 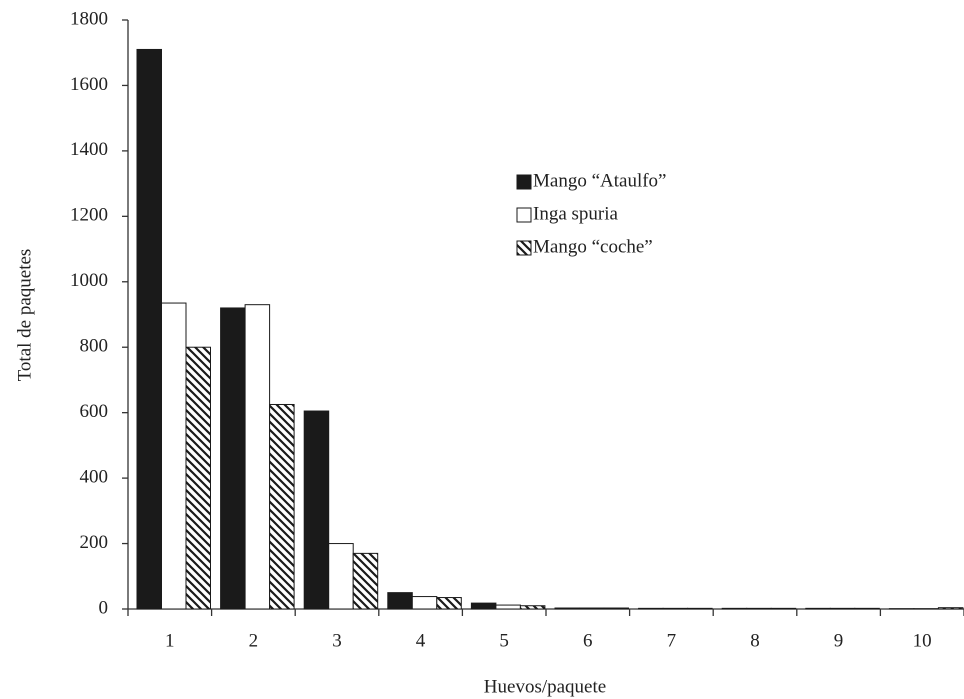 I want to click on y-axis-label: Total de paquetes, so click(x=24, y=315).